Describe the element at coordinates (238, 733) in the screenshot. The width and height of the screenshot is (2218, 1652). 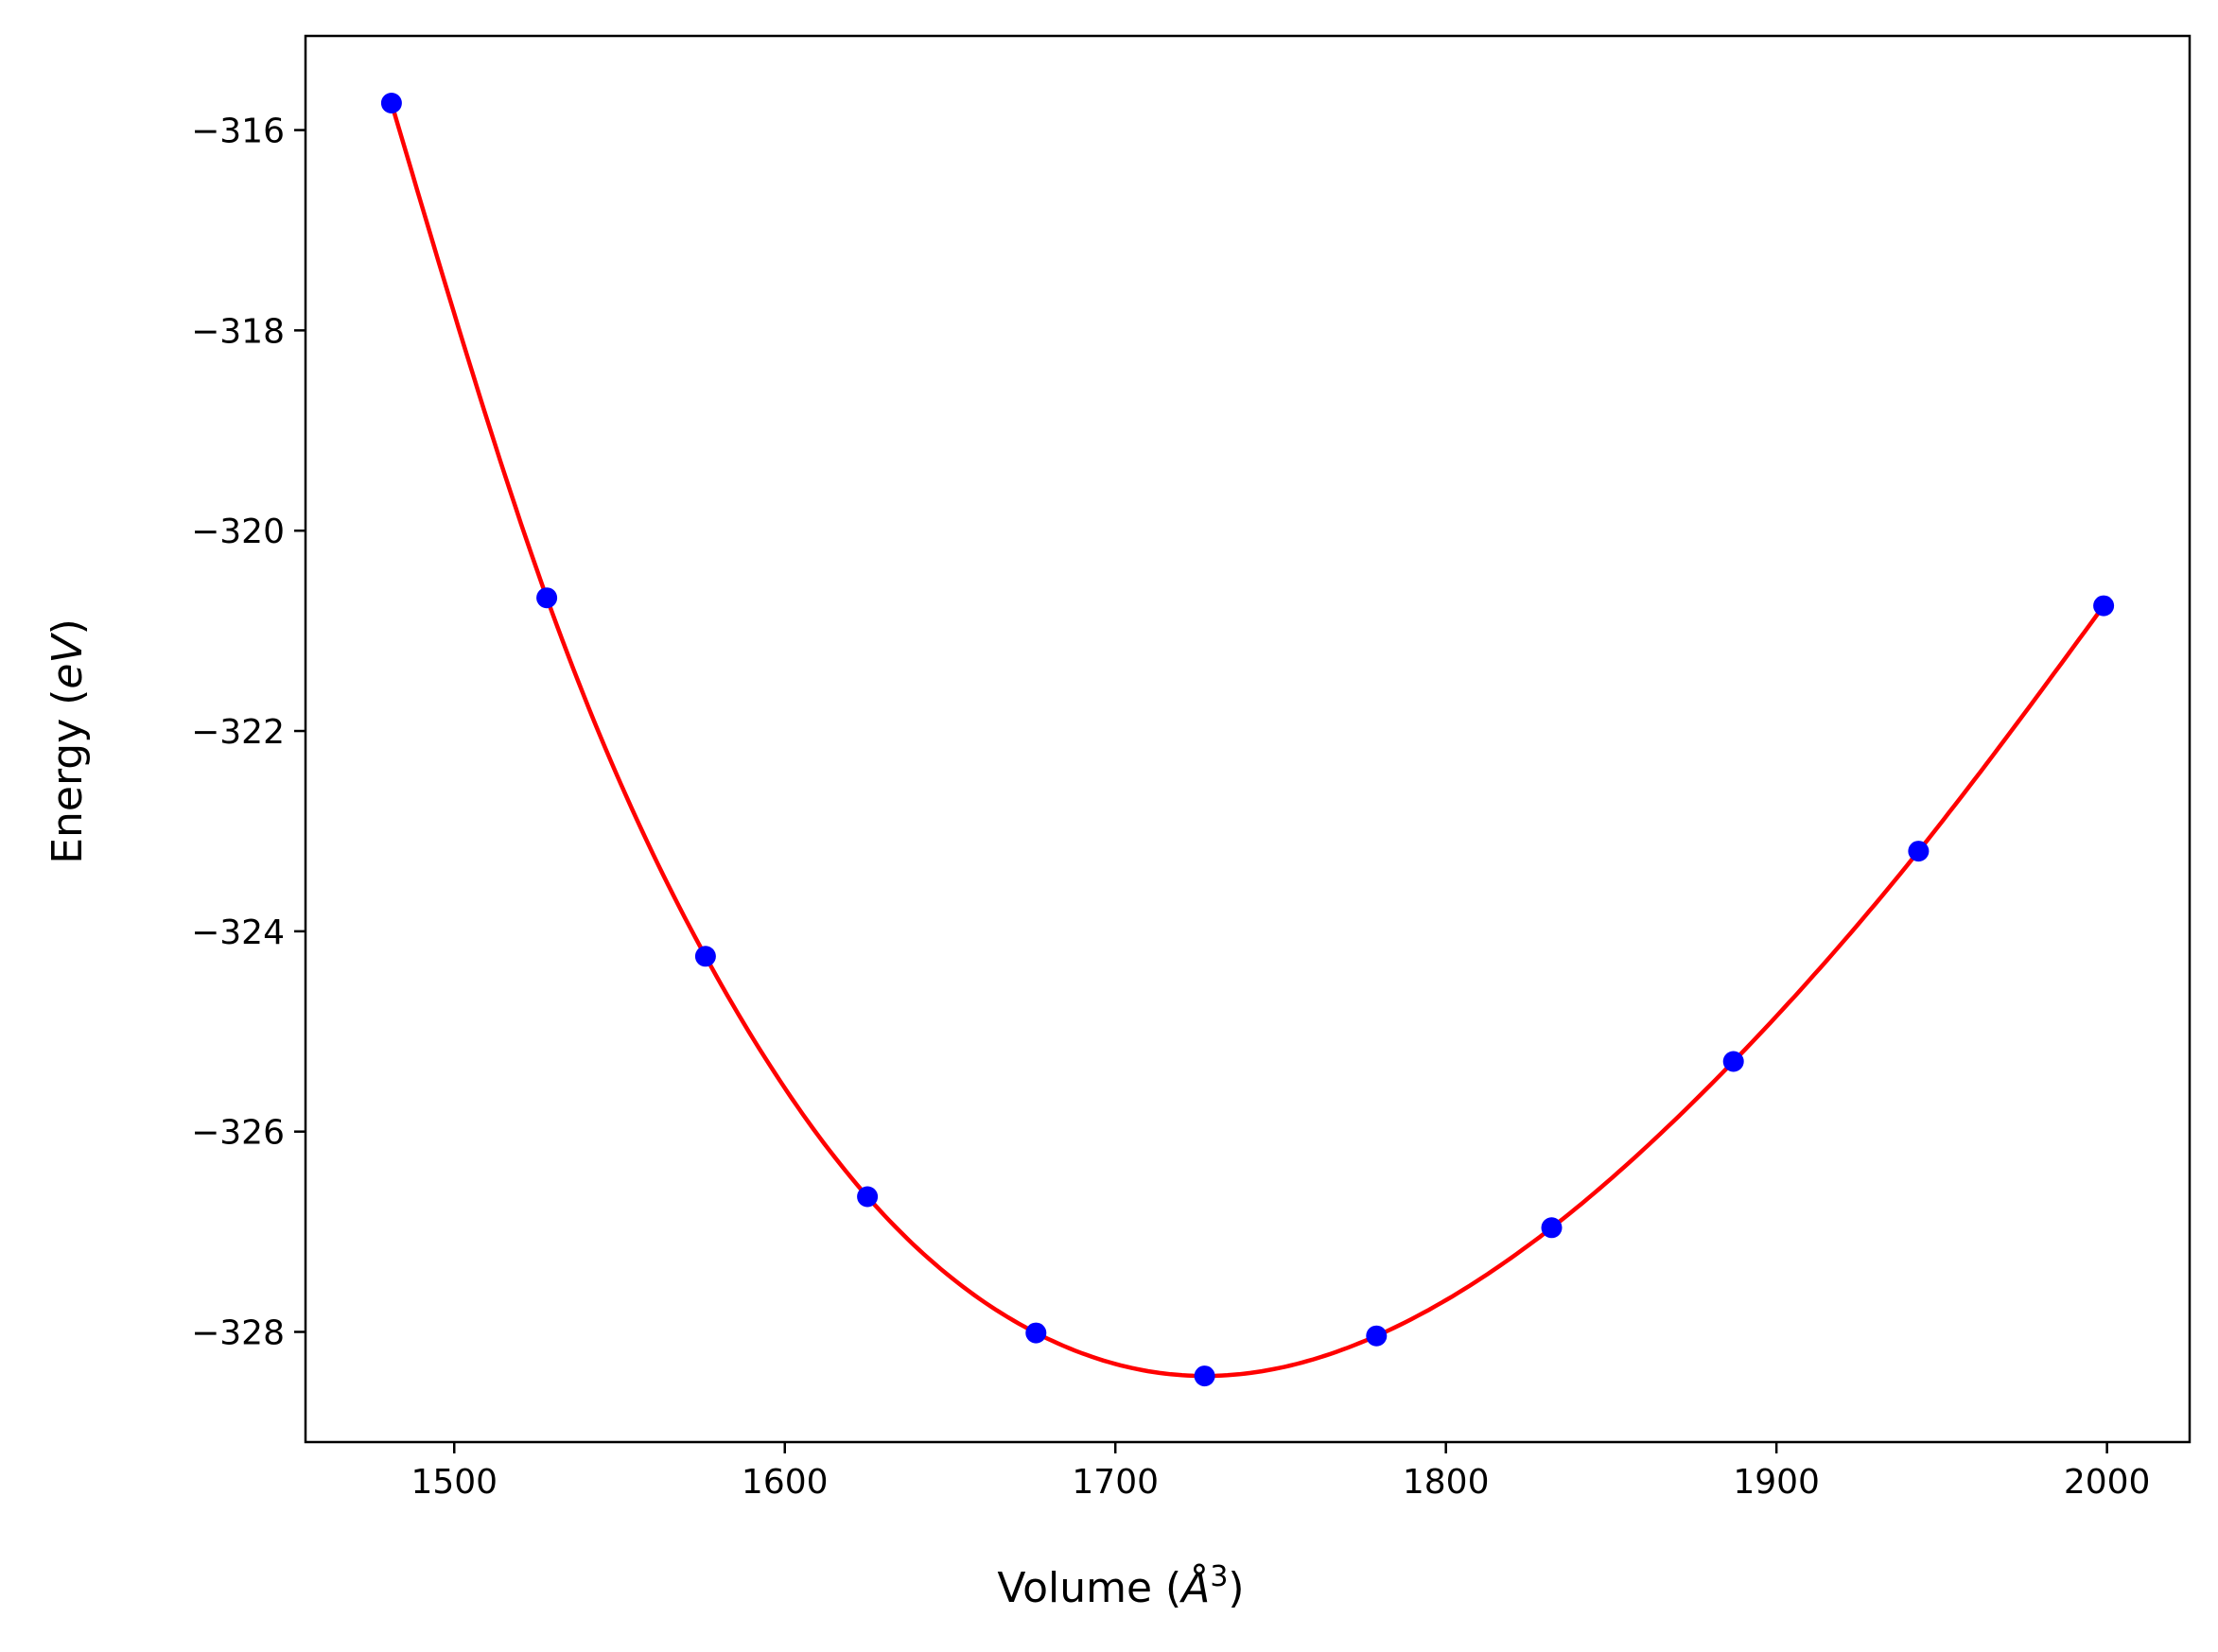
I see `y-tick-label: −322` at that location.